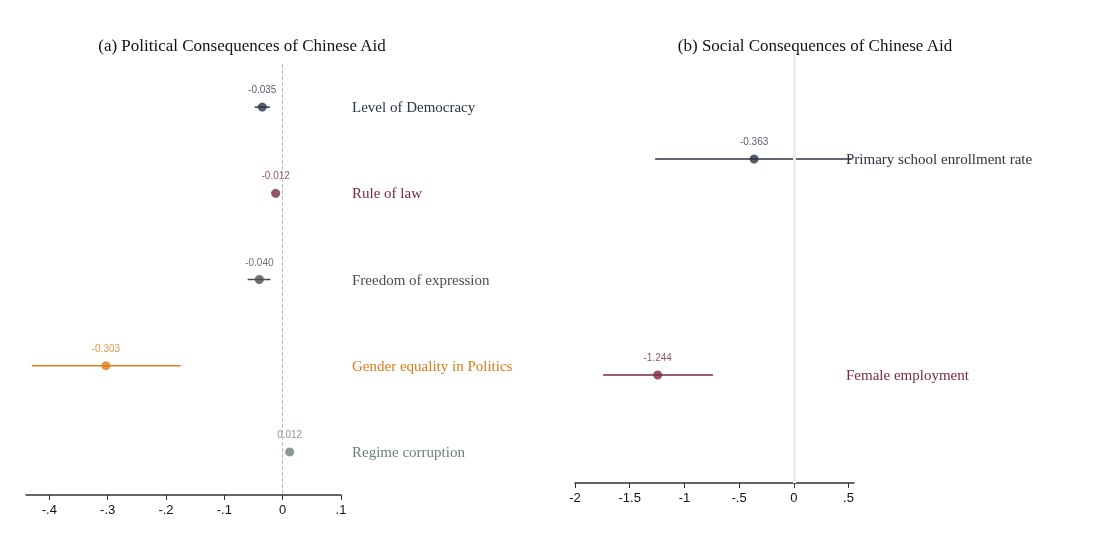  I want to click on data-label: -0.303, so click(106, 348).